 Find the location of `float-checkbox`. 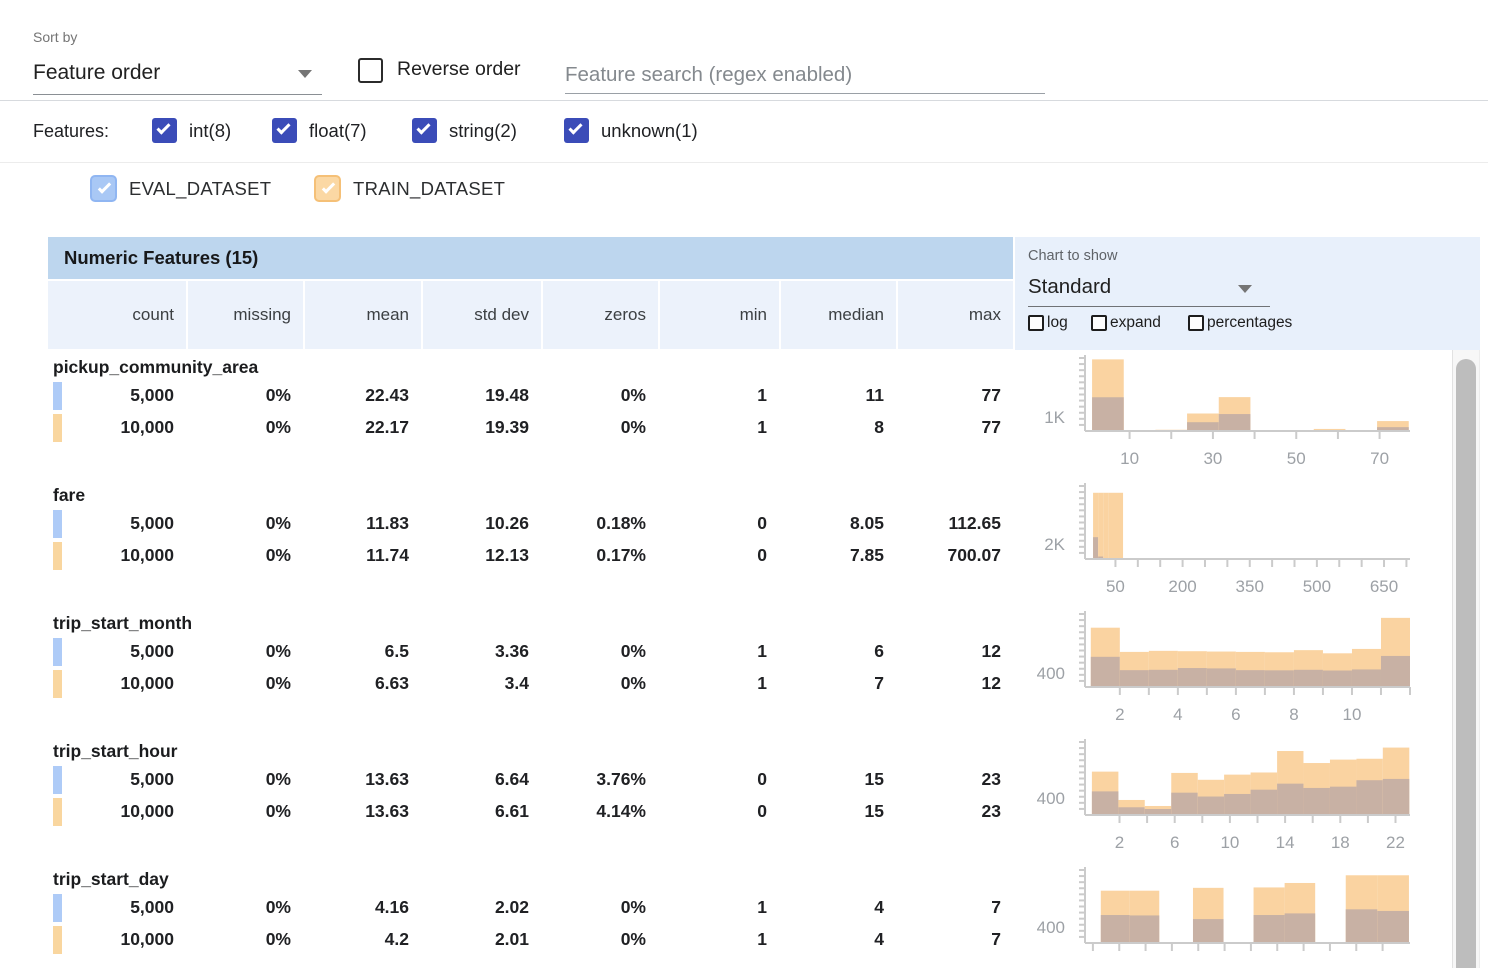

float-checkbox is located at coordinates (284, 130).